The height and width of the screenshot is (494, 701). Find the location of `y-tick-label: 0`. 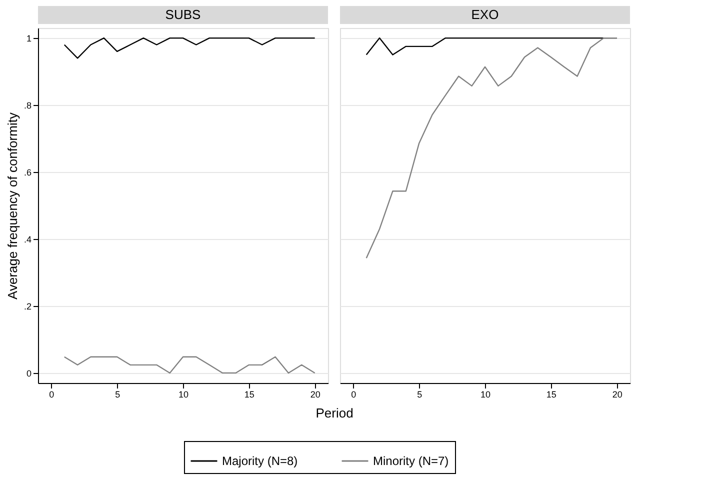

y-tick-label: 0 is located at coordinates (29, 373).